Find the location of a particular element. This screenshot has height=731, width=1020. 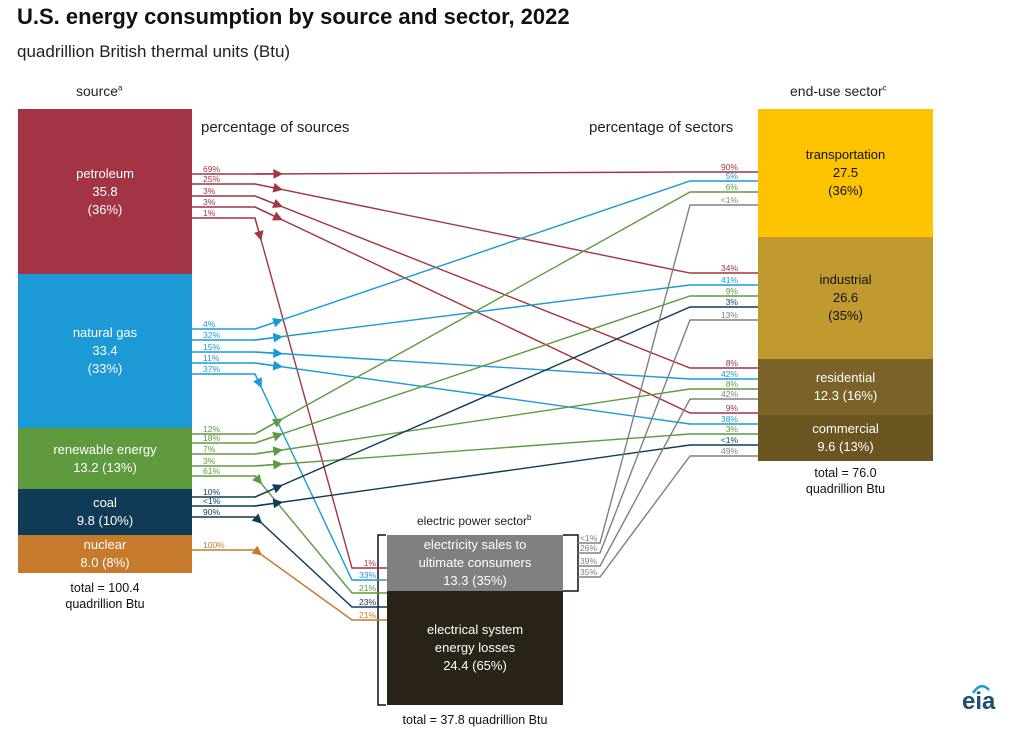

flow-pct-label: 49% is located at coordinates (729, 451).